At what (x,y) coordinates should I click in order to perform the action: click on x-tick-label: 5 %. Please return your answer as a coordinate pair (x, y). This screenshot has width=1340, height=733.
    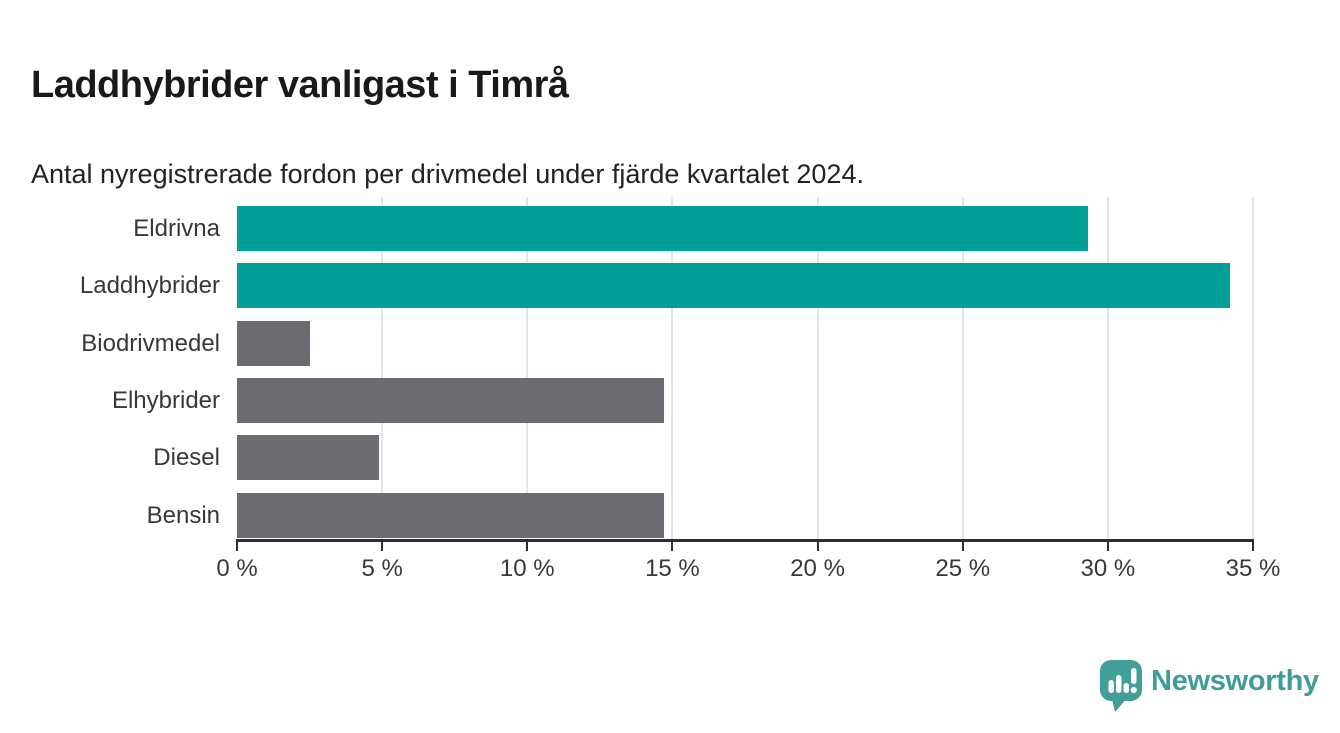
    Looking at the image, I should click on (382, 568).